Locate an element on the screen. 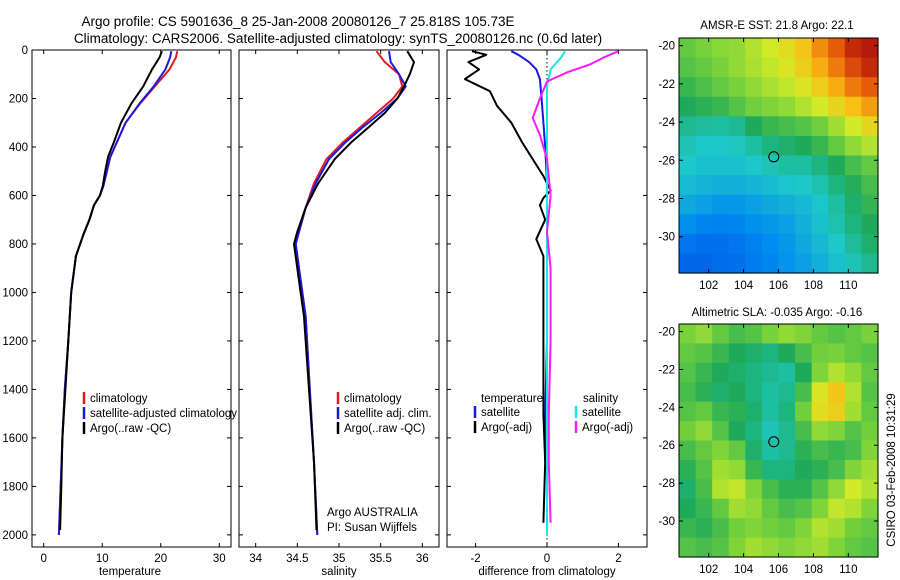  series-line-satellite-adj-clim- is located at coordinates (350, 293).